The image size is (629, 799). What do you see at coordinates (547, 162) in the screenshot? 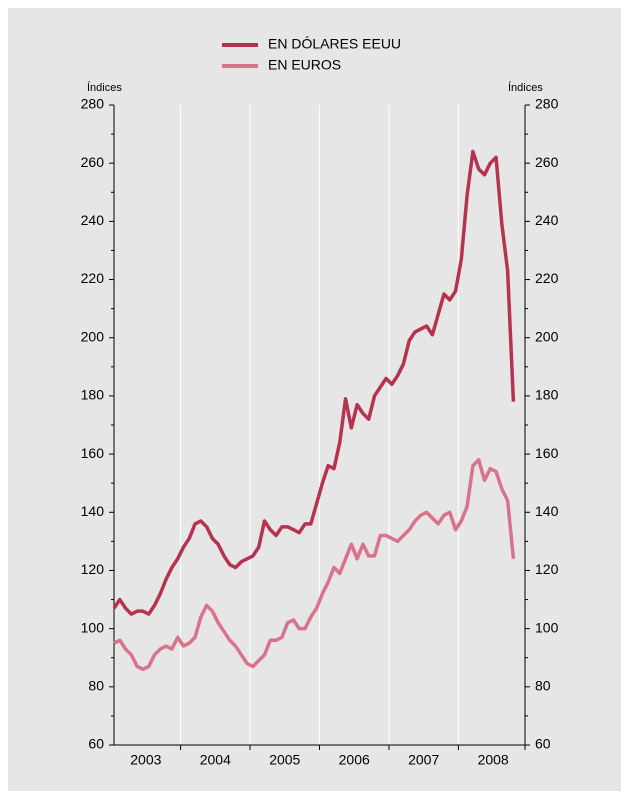
I see `y2-tick-label: 260` at bounding box center [547, 162].